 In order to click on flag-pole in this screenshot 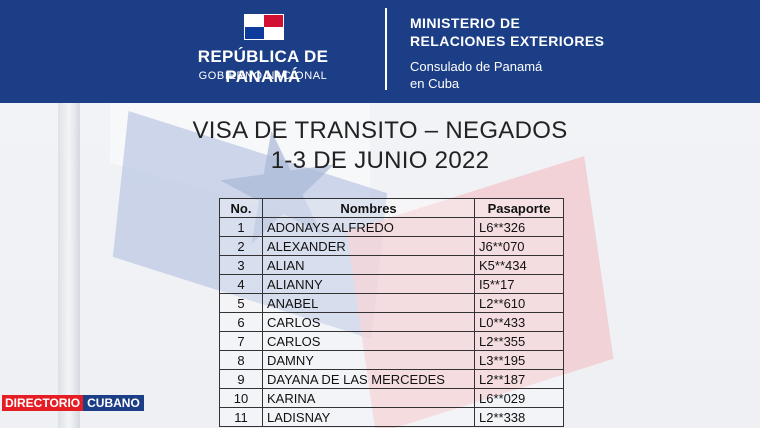, I will do `click(69, 214)`.